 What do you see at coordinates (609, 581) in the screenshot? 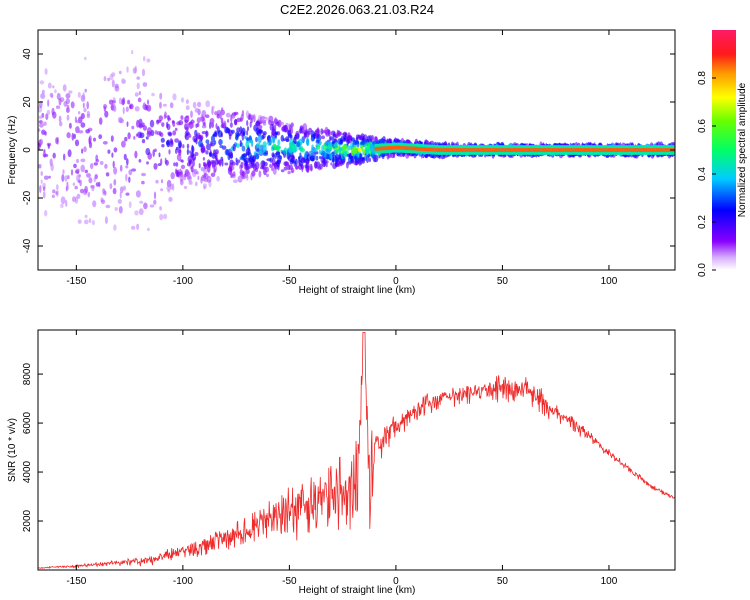
I see `x-tick-label: 100` at bounding box center [609, 581].